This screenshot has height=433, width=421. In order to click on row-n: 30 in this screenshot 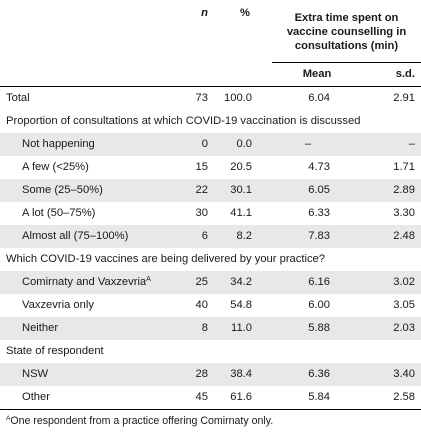, I will do `click(201, 213)`.